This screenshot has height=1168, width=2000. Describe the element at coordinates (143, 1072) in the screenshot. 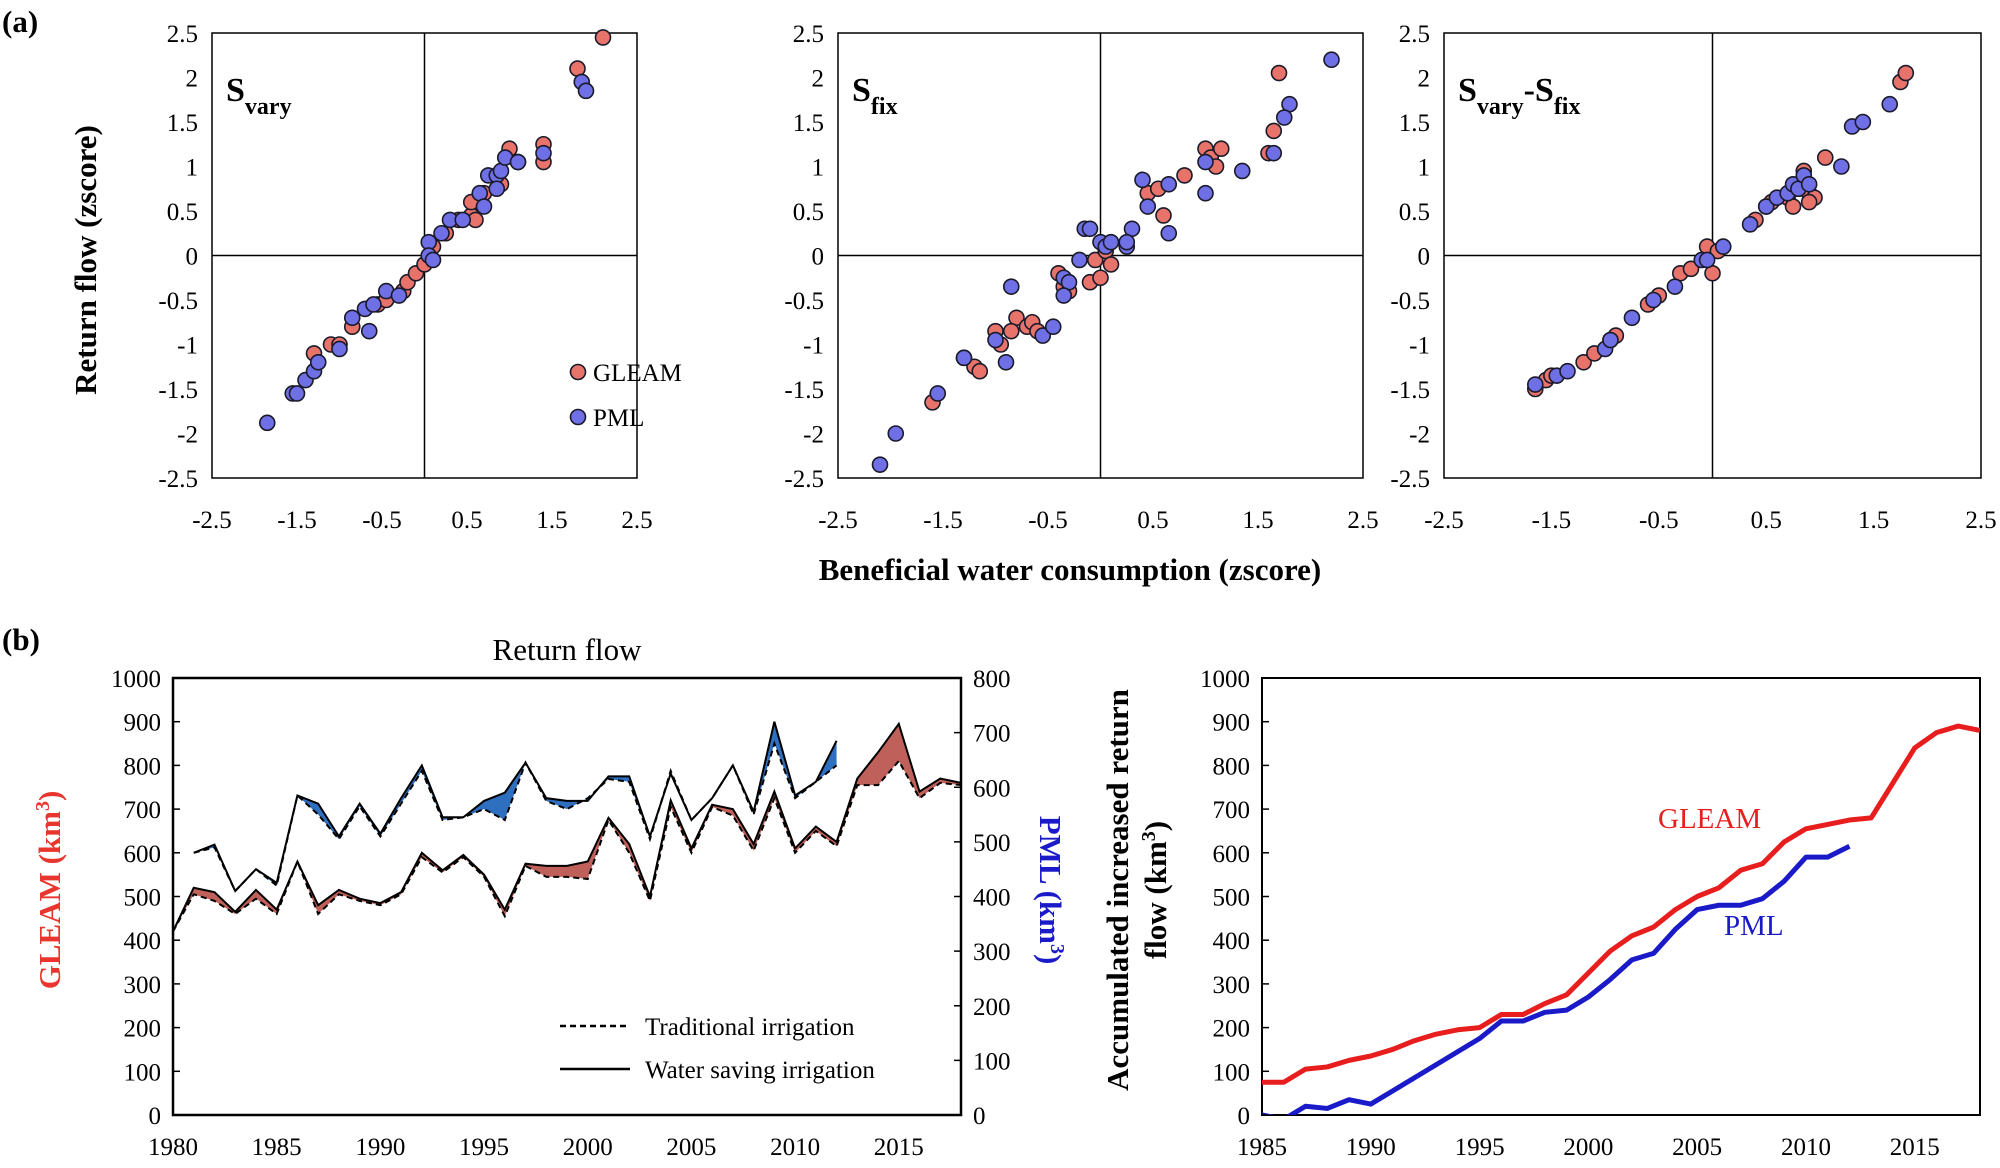

I see `y-tick-label-left: 100` at that location.